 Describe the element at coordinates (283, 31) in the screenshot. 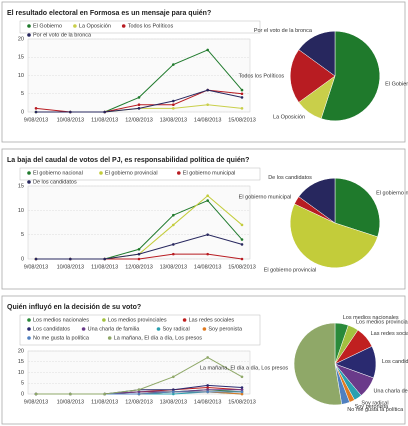

I see `pie-label: Por el voto de la bronca` at that location.